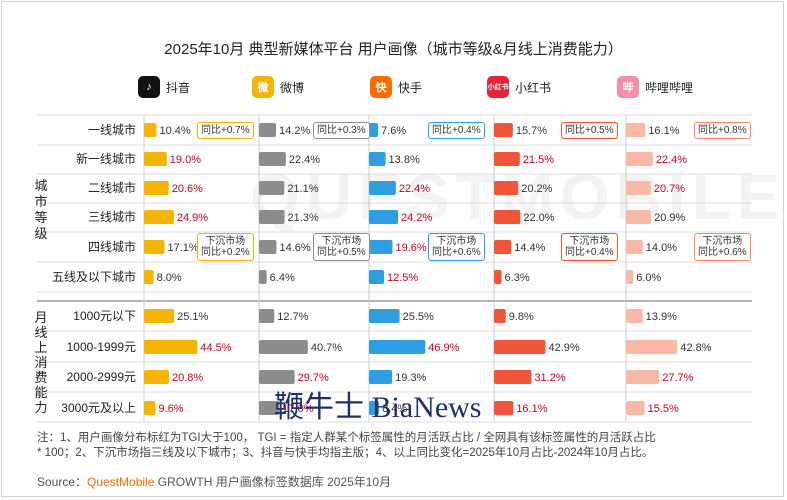 The height and width of the screenshot is (500, 787). Describe the element at coordinates (41, 209) in the screenshot. I see `group-label-city: 城市等级` at that location.